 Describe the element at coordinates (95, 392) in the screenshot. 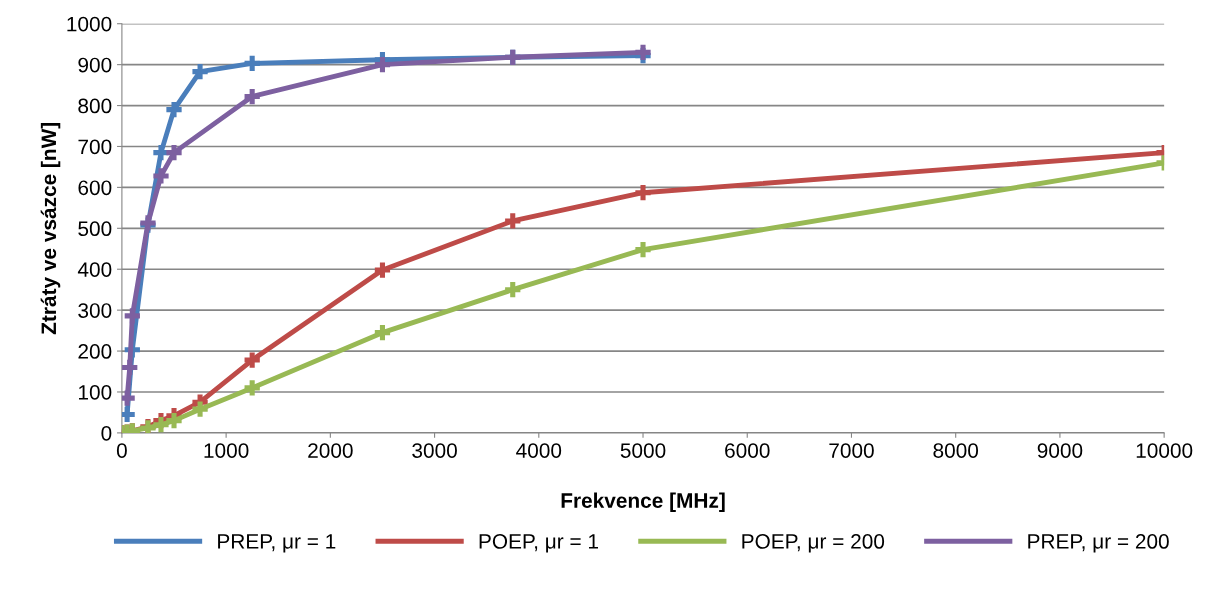

I see `y-tick-label: 100` at that location.